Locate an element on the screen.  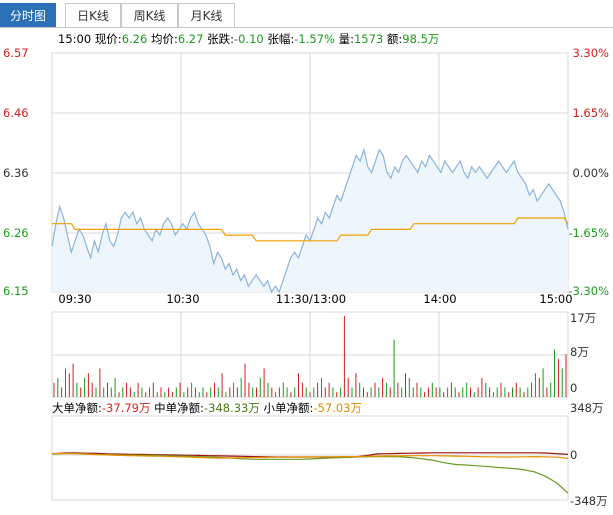
time-axis-tick: 11:30/13:00 is located at coordinates (311, 299).